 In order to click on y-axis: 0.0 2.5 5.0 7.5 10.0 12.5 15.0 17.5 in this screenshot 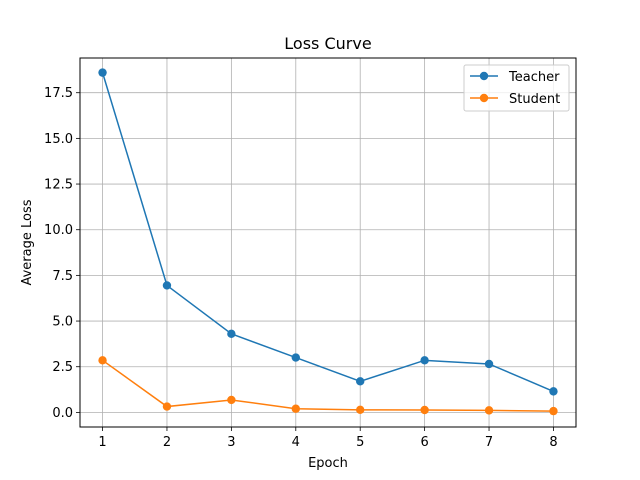, I will do `click(62, 253)`.